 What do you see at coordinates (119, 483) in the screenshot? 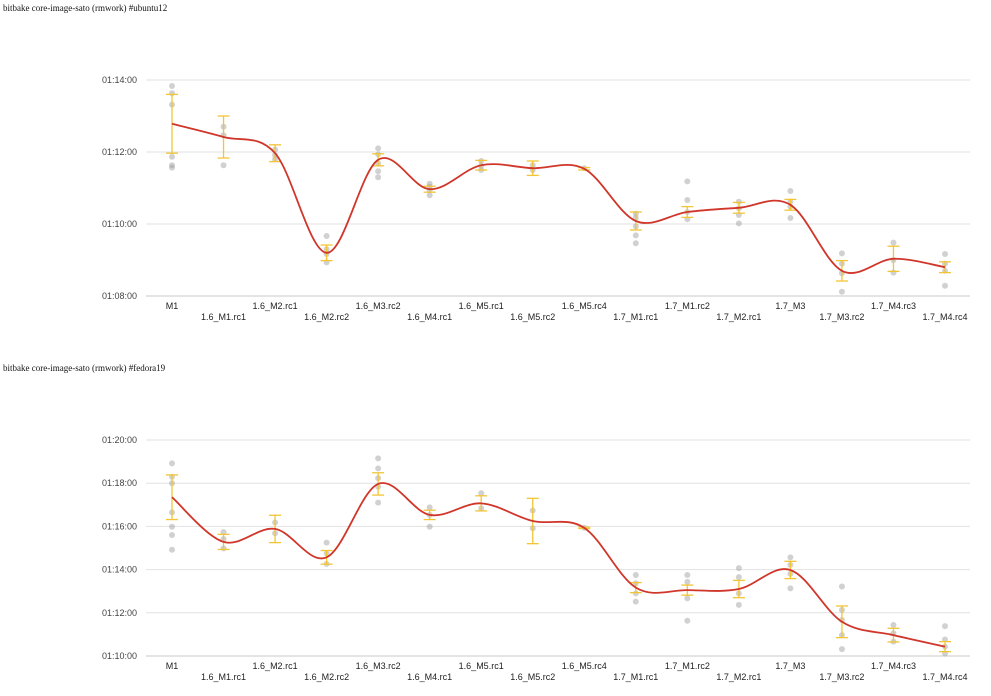
I see `y-tick-label: 01:18:00` at bounding box center [119, 483].